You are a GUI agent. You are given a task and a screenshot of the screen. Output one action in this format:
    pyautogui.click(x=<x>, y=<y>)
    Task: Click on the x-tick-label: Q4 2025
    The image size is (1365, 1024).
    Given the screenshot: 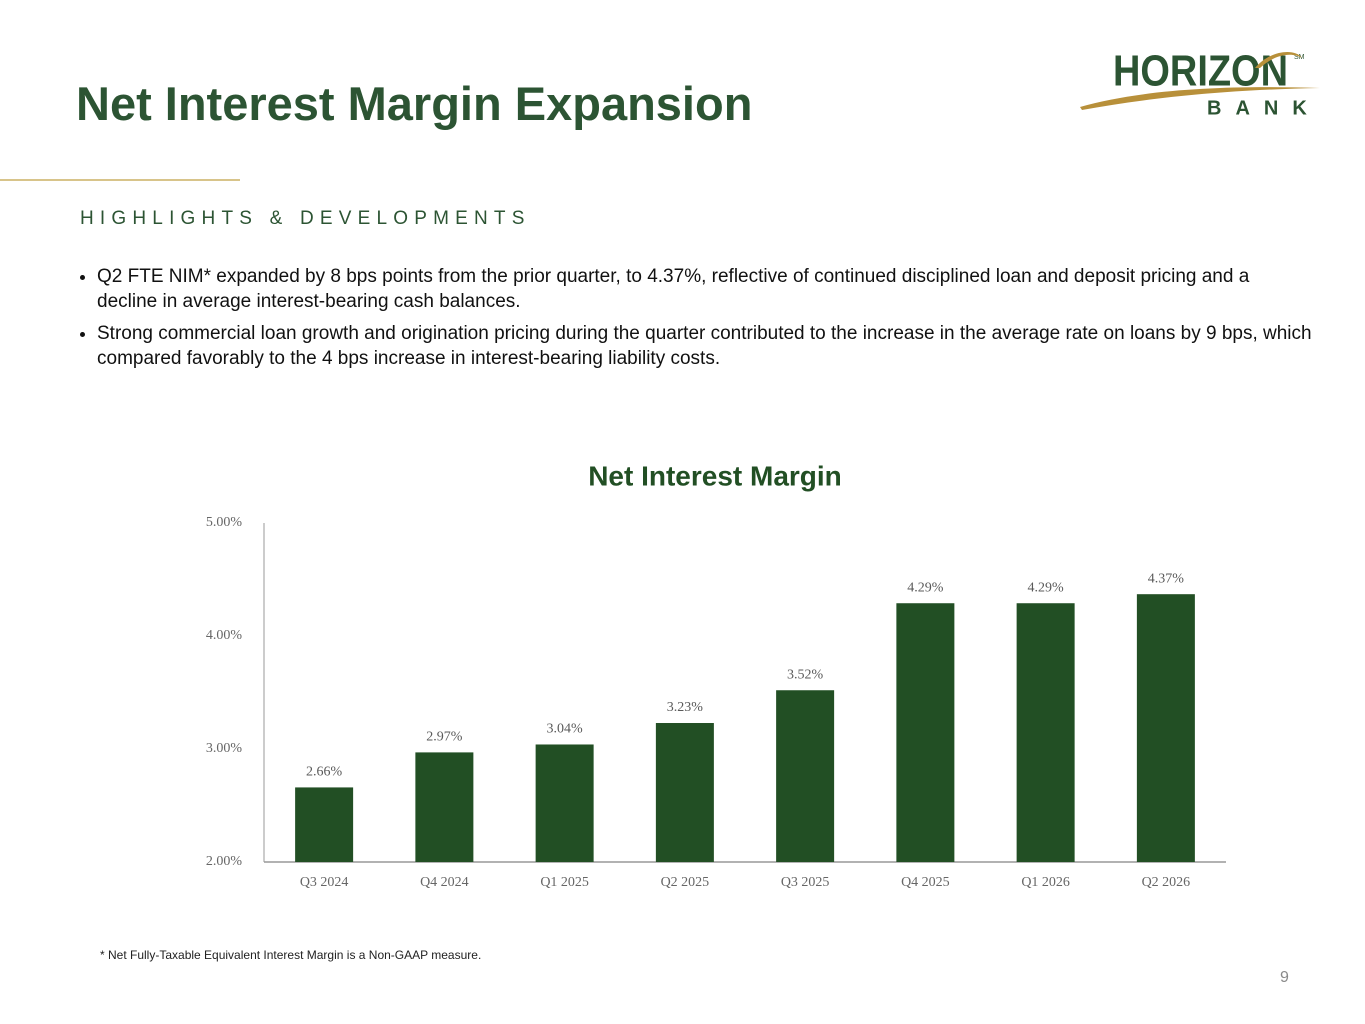 What is the action you would take?
    pyautogui.click(x=925, y=882)
    